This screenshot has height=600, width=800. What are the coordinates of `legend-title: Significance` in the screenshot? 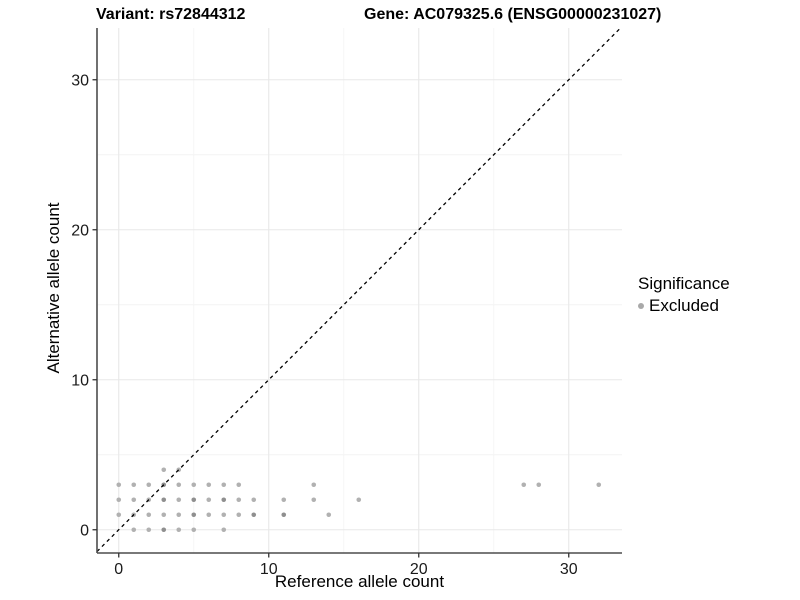 It's located at (684, 283).